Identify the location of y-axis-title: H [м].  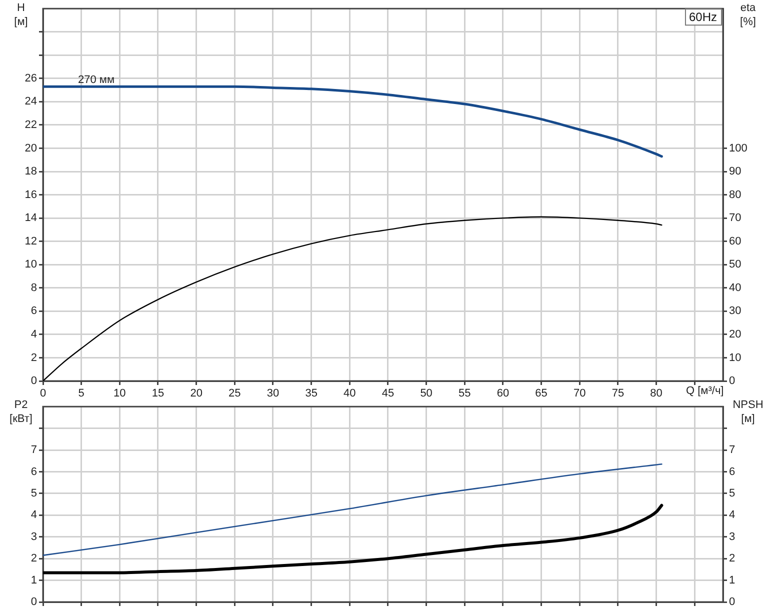
(21, 15).